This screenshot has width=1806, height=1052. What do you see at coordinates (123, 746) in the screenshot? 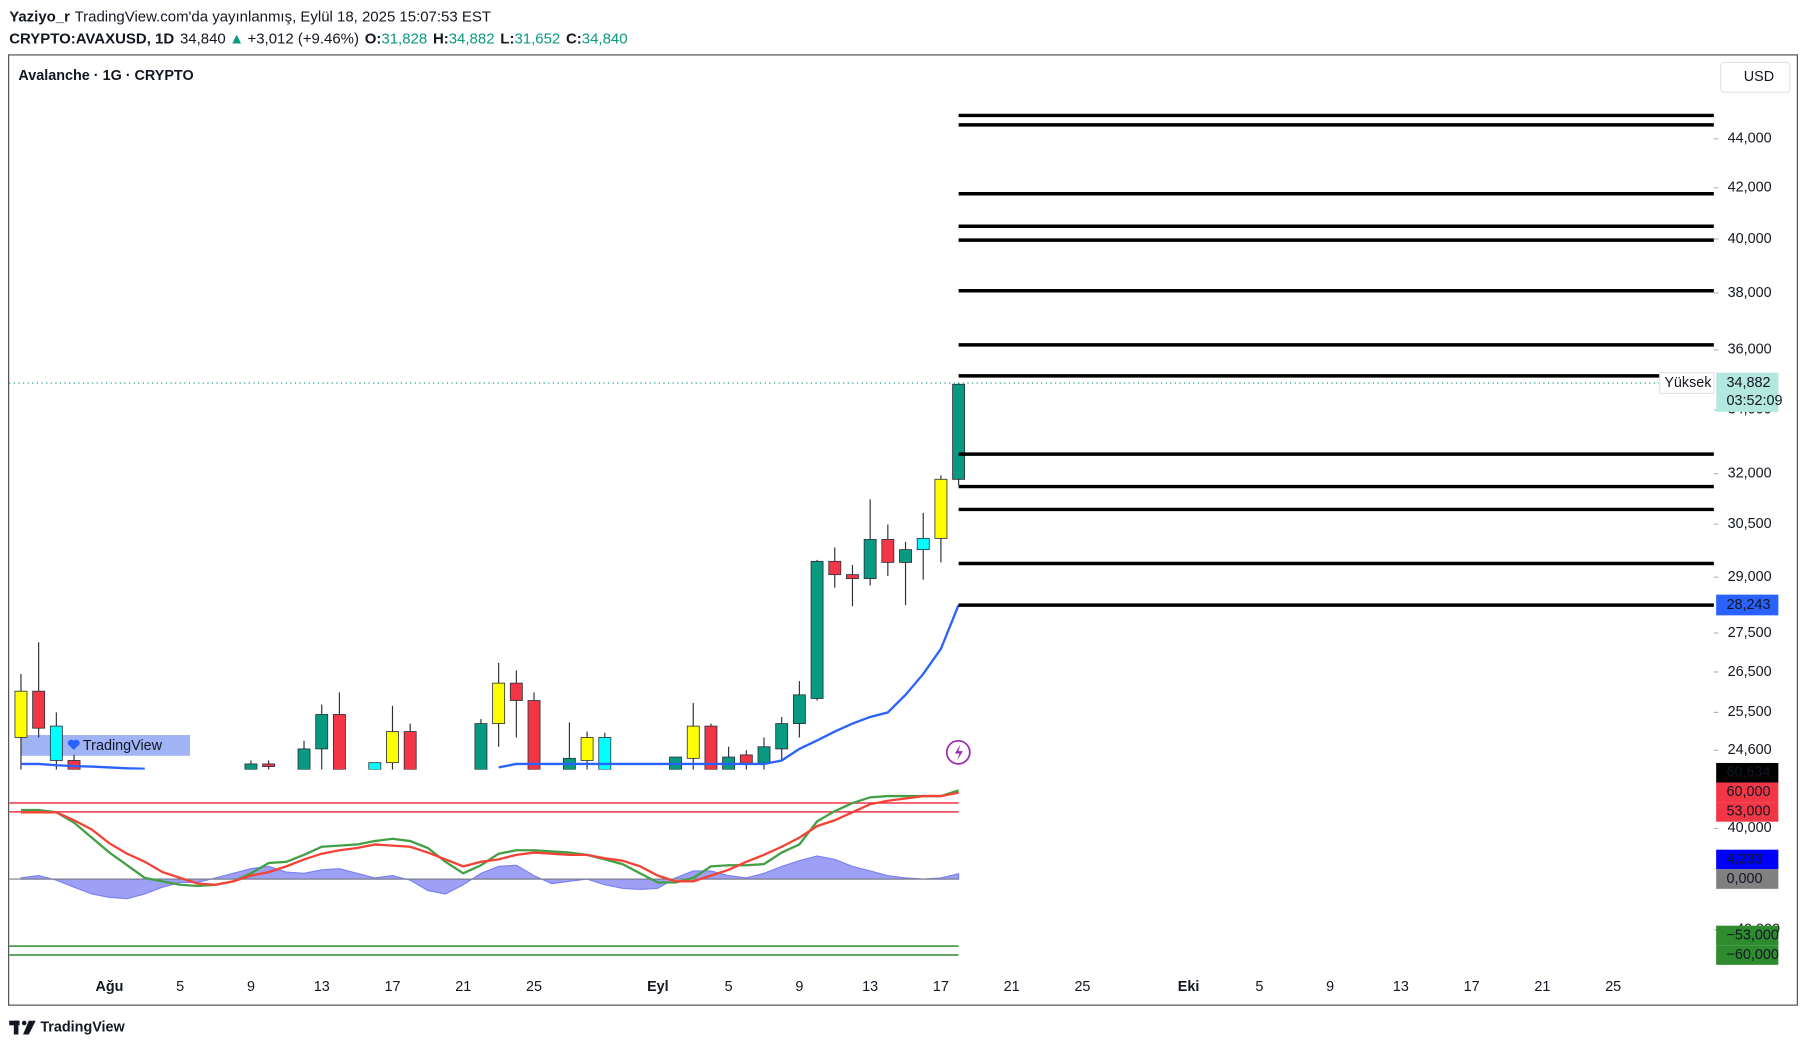
I see `watermark-text: TradingView` at bounding box center [123, 746].